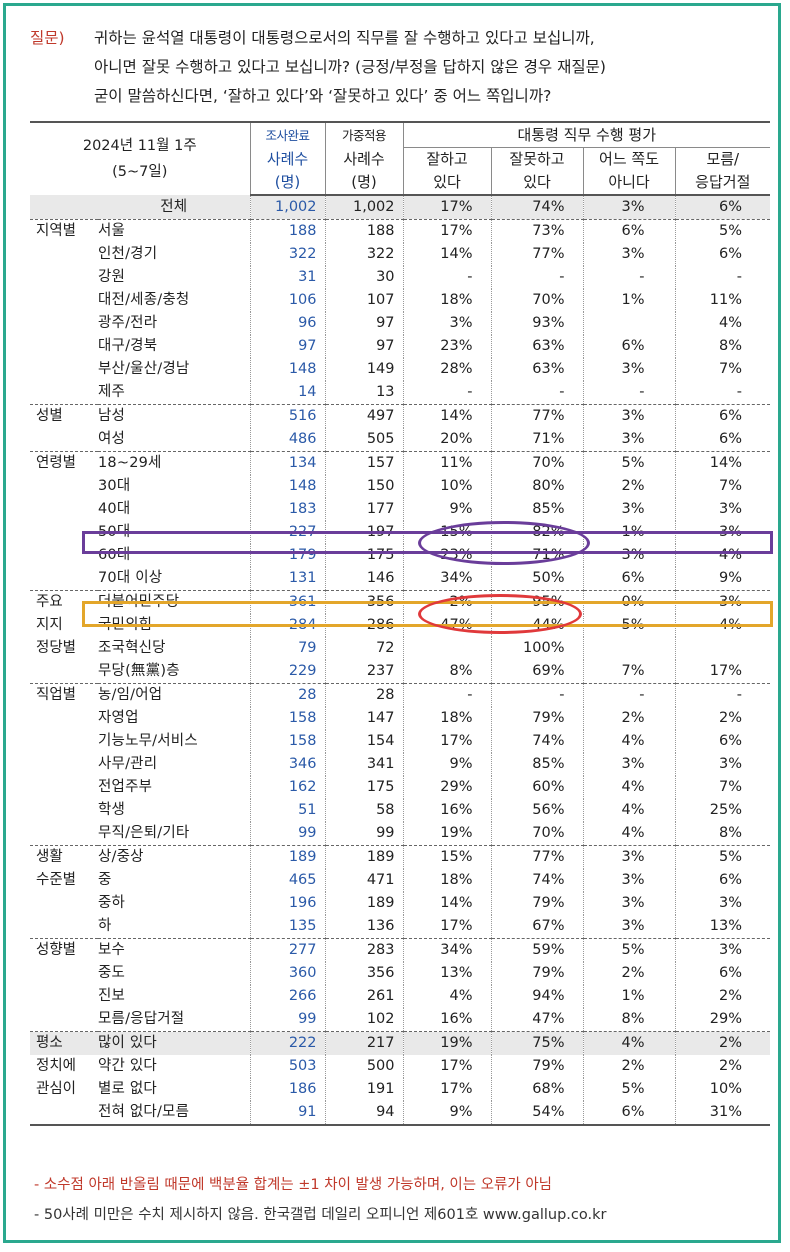 Image resolution: width=790 pixels, height=1252 pixels. Describe the element at coordinates (447, 486) in the screenshot. I see `cell-good: 10%` at that location.